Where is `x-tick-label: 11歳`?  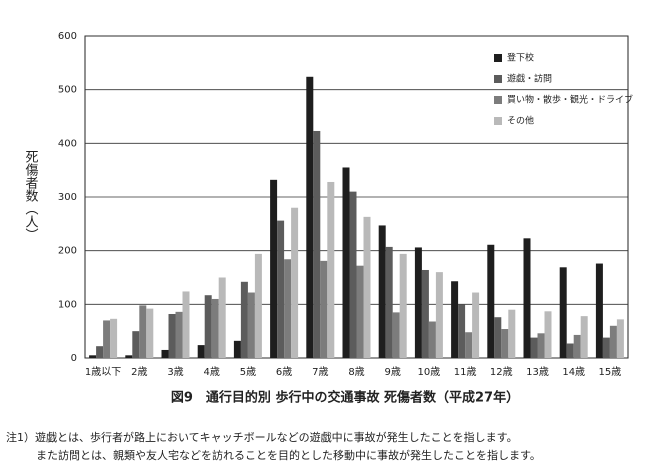
x-tick-label: 11歳 is located at coordinates (465, 372).